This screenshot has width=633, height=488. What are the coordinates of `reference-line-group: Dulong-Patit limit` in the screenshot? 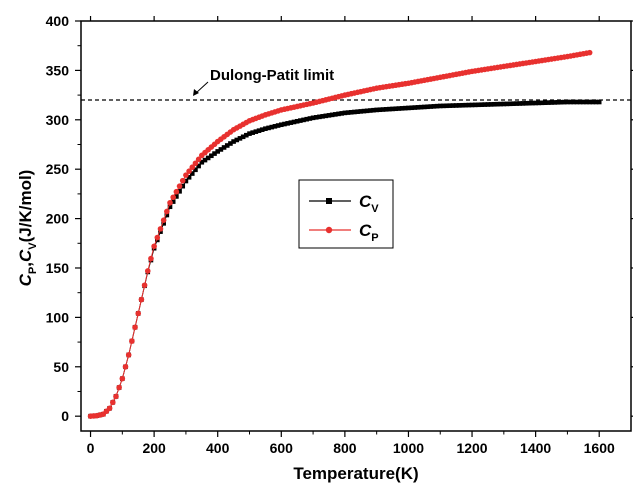 It's located at (356, 84).